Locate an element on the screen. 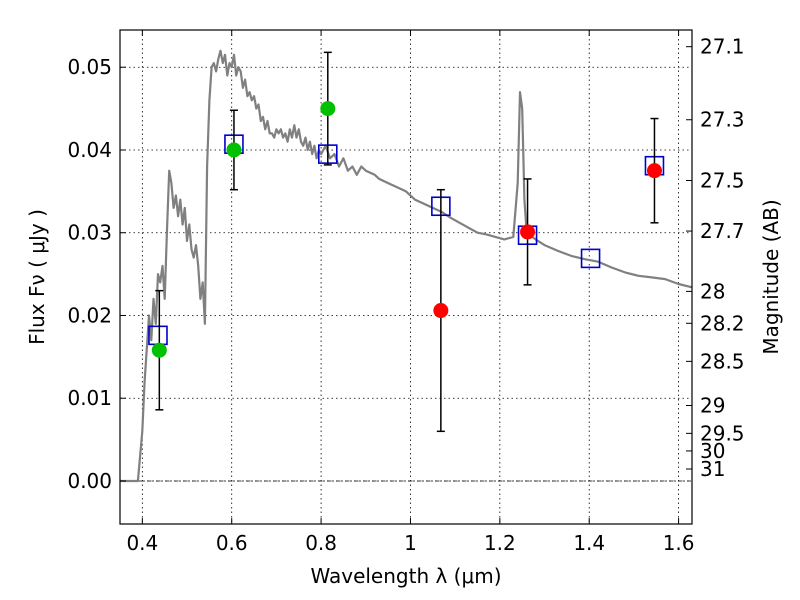  x-tick-label: 1.4 is located at coordinates (589, 543).